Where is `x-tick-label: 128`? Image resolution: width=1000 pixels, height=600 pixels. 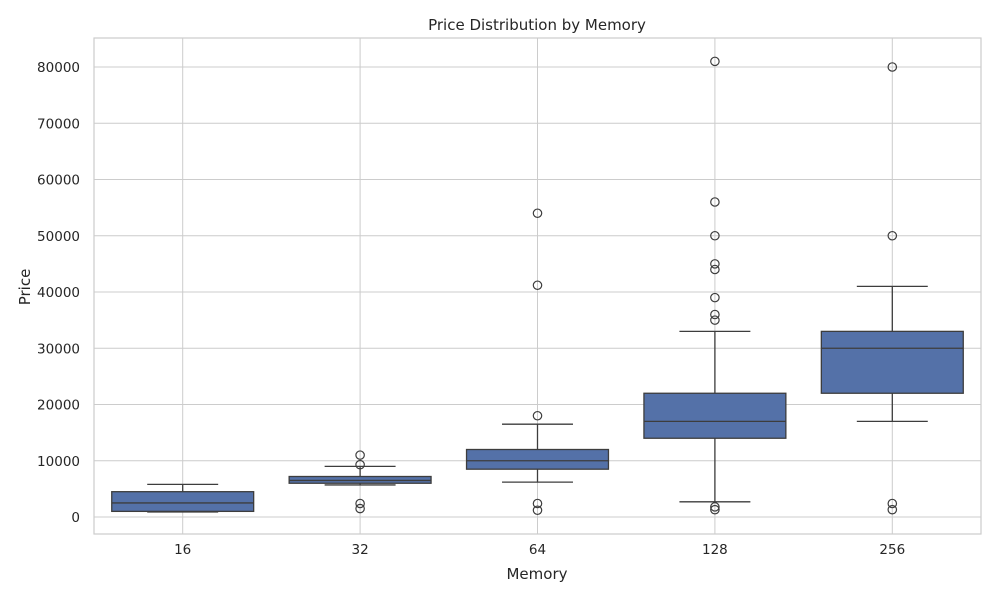
x-tick-label: 128 is located at coordinates (715, 550).